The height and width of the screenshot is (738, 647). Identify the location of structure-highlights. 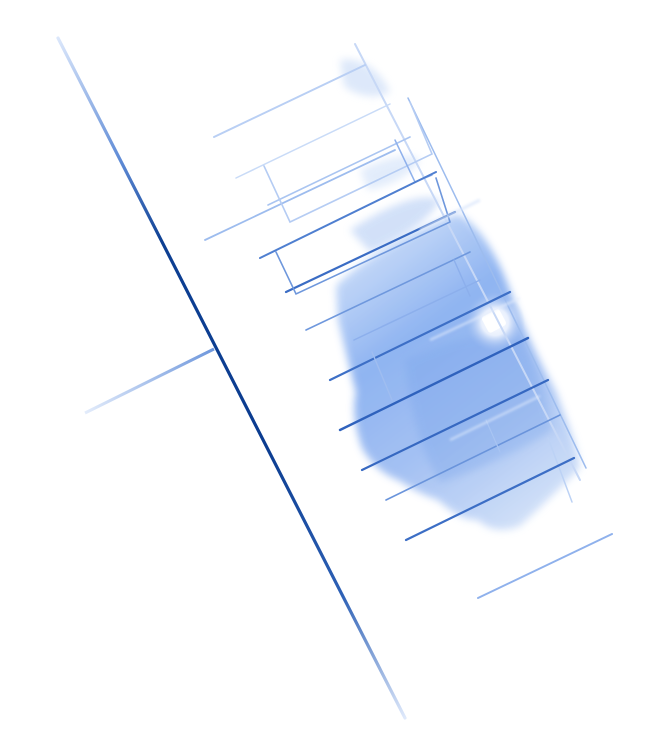
(480, 319).